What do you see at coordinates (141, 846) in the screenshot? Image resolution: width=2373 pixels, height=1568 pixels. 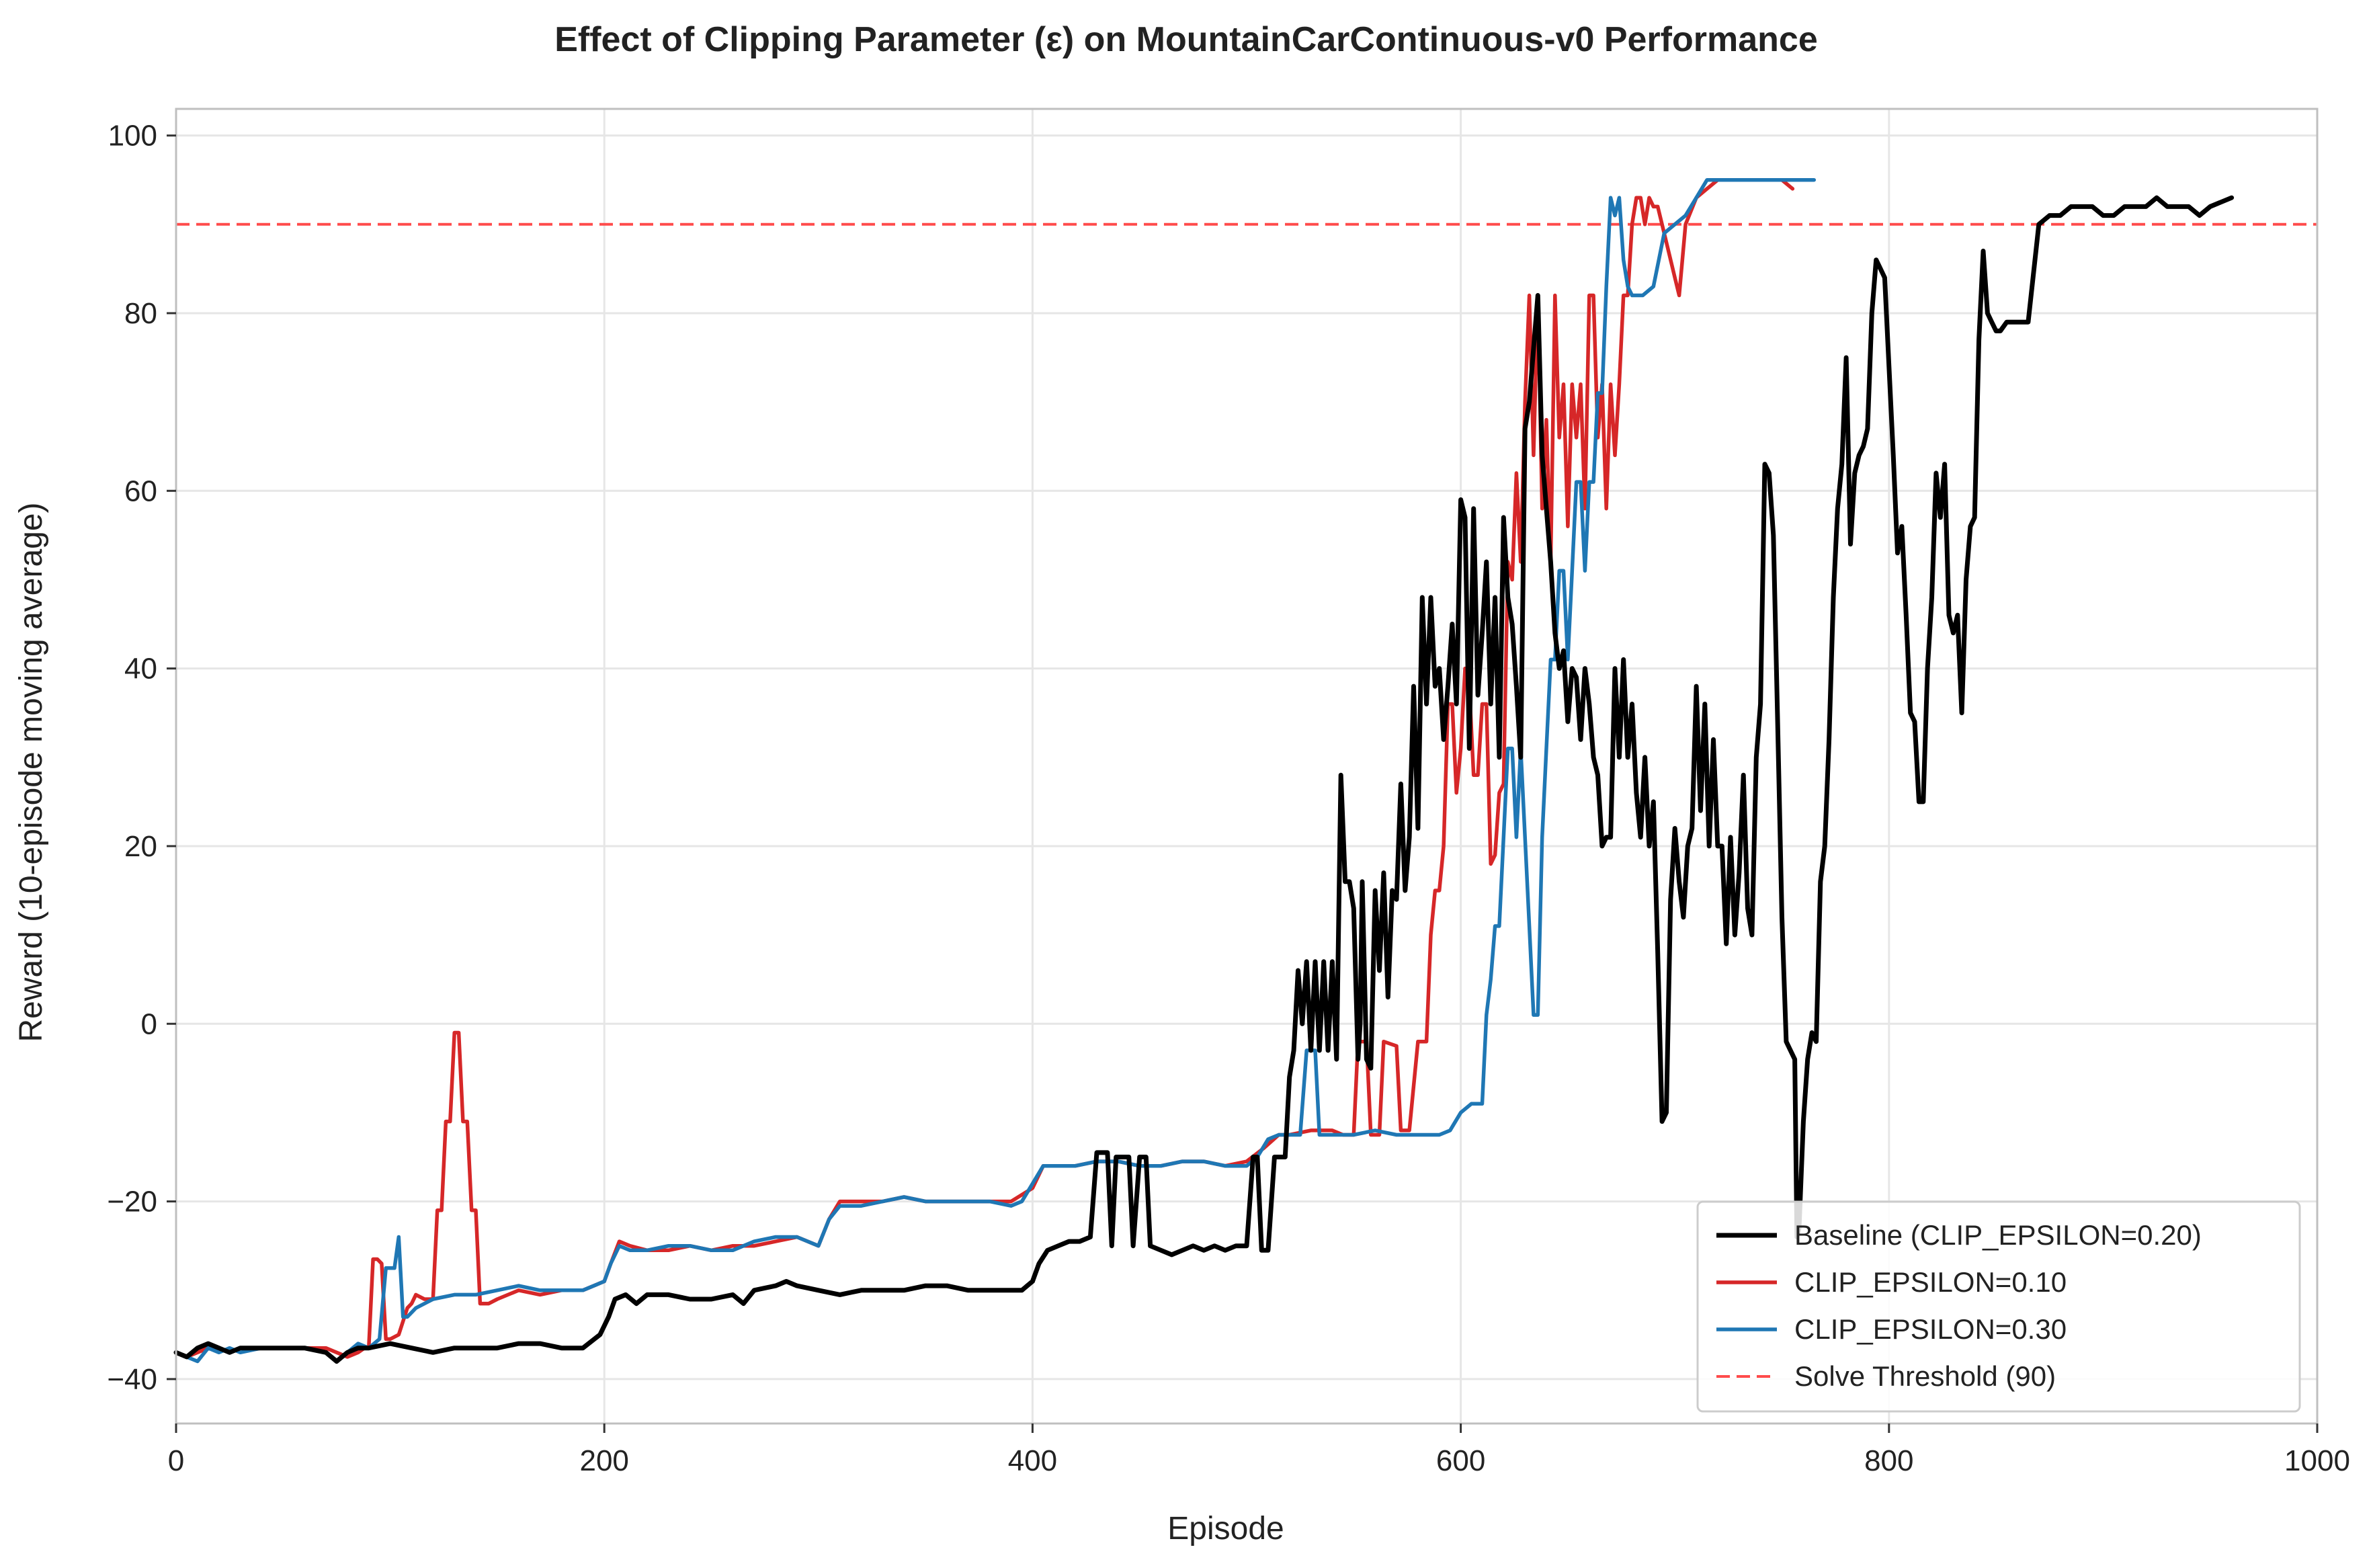 I see `y-tick-label: 20` at bounding box center [141, 846].